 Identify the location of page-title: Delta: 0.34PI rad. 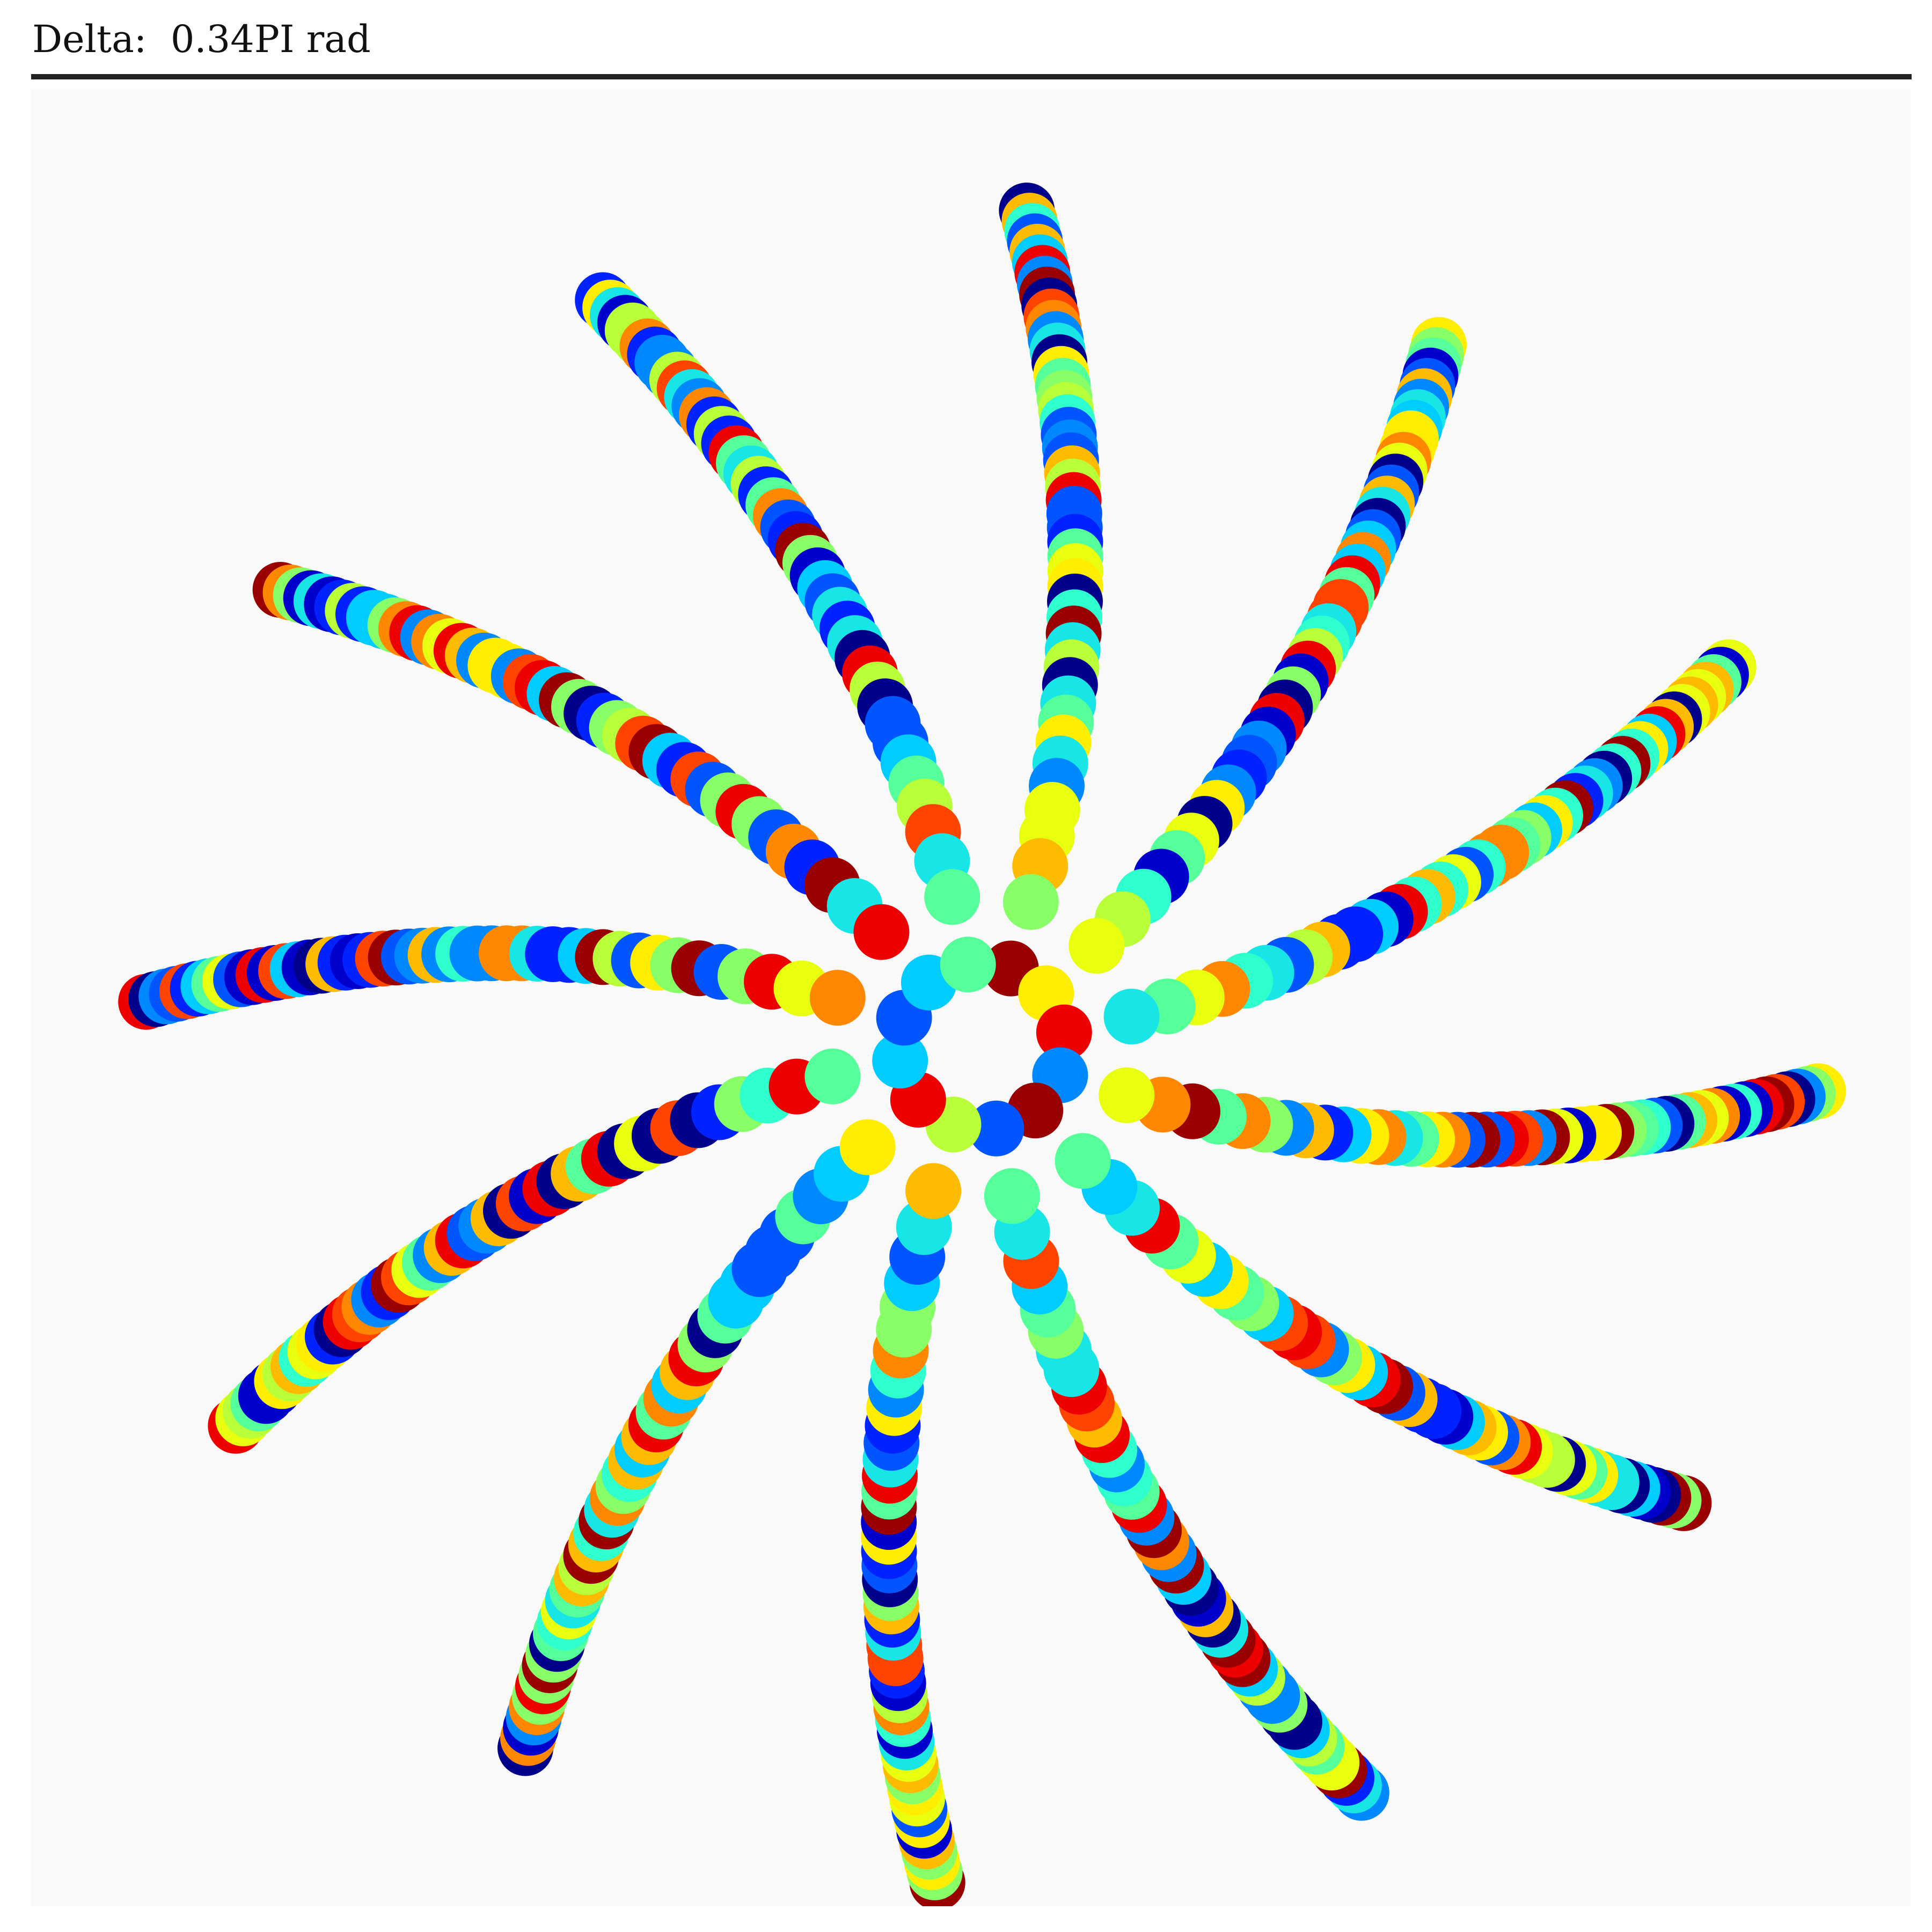
(201, 39).